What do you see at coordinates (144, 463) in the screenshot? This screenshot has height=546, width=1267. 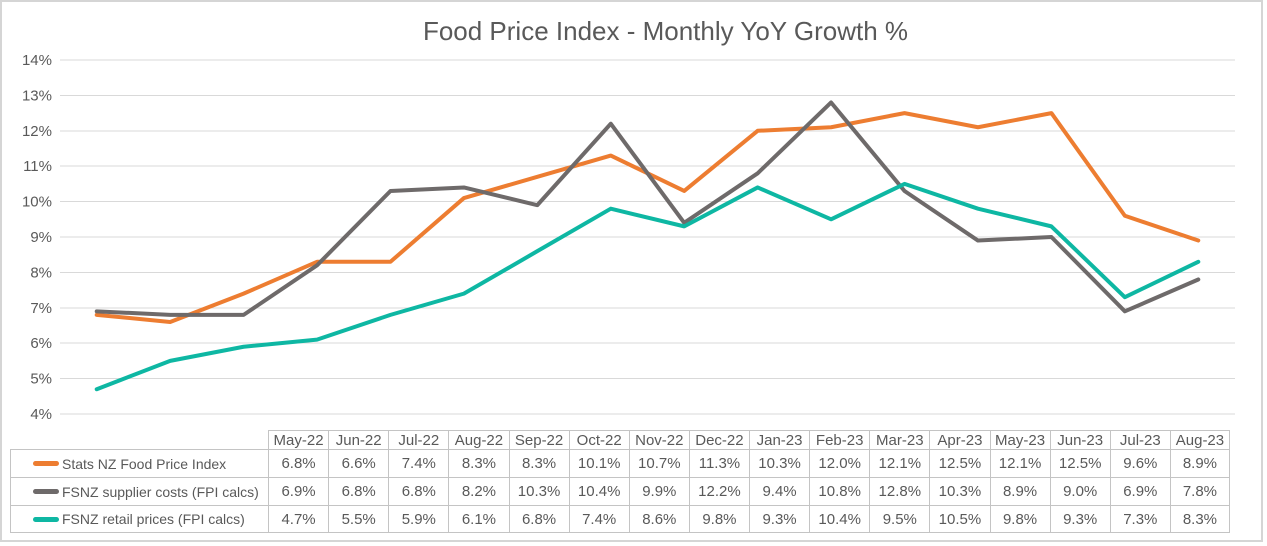 I see `series-name: Stats NZ Food Price Index` at bounding box center [144, 463].